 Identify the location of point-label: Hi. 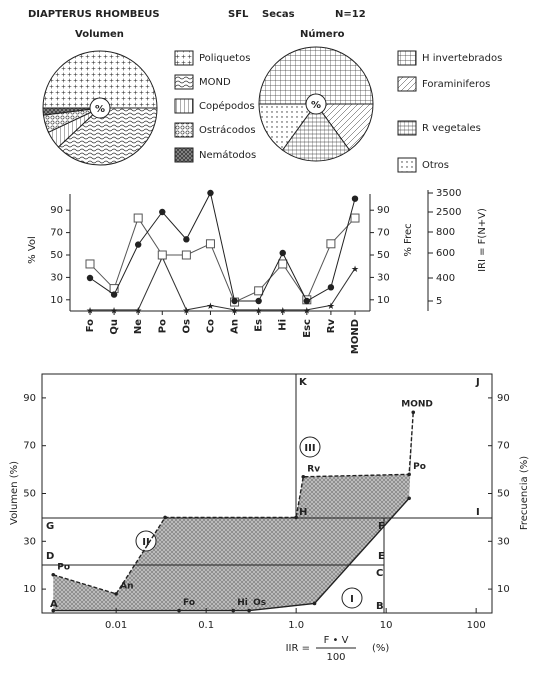
(242, 603).